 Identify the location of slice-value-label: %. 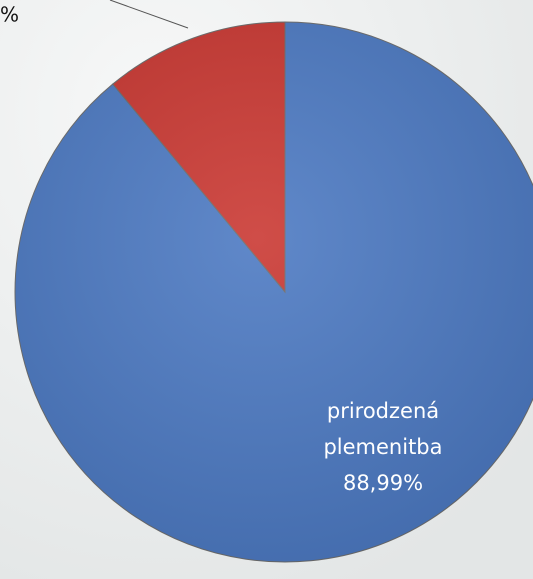
(9, 15).